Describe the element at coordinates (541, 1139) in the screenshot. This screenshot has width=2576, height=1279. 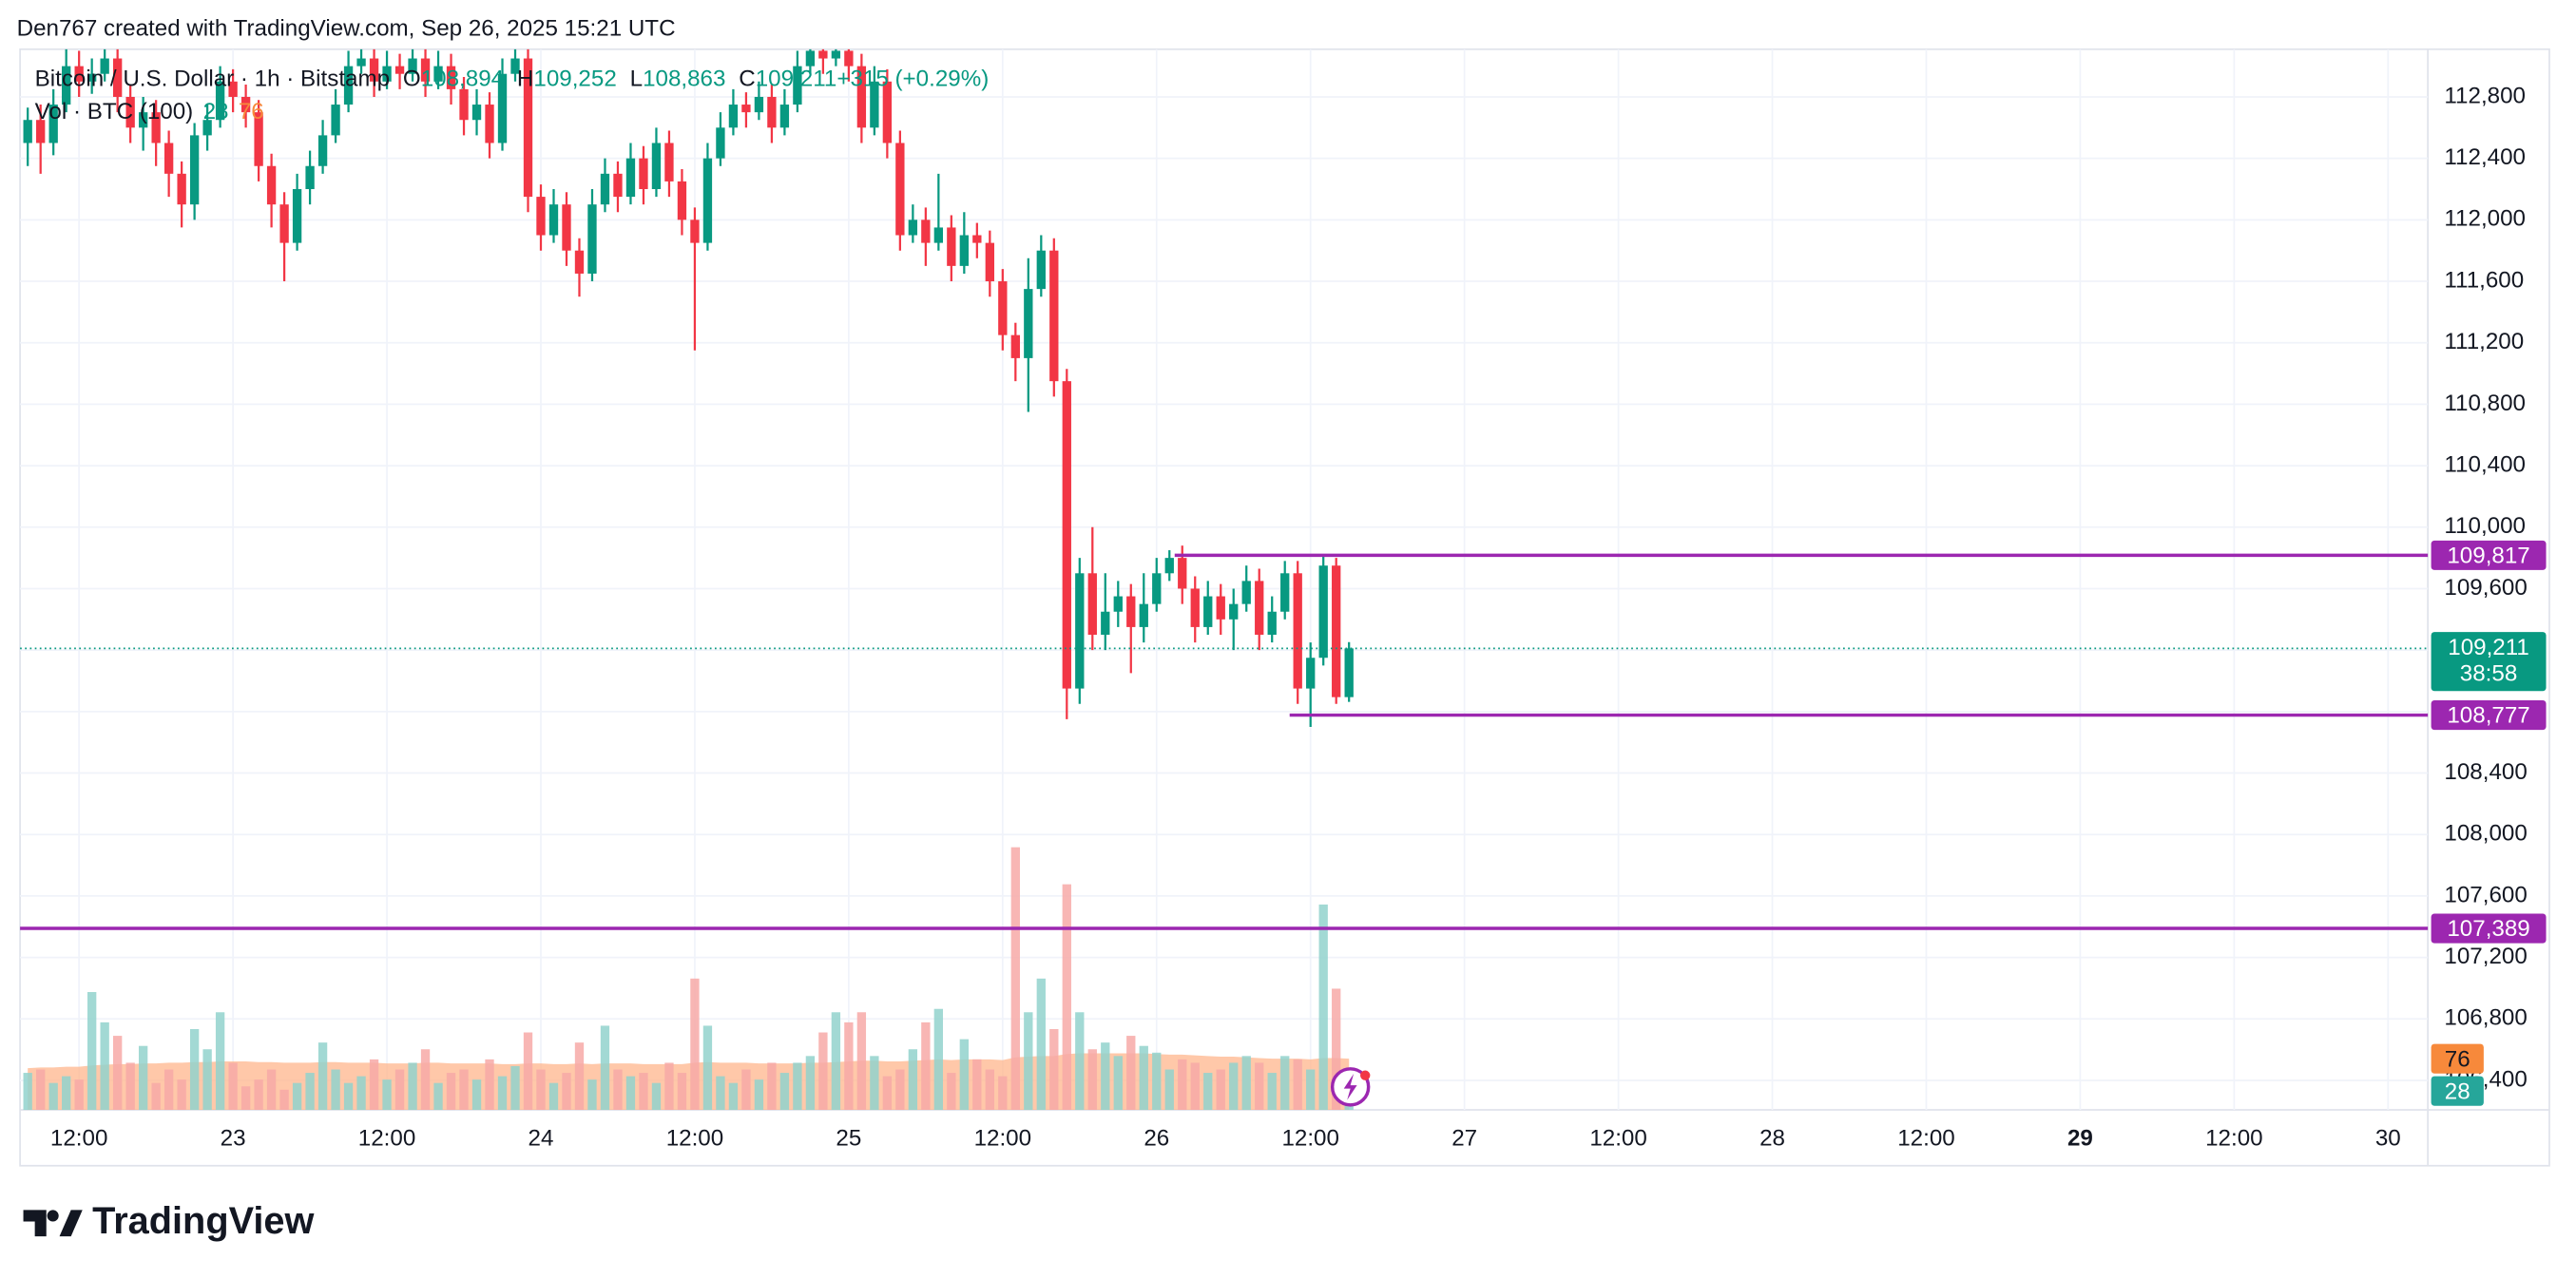
I see `x-tick-label: 24` at that location.